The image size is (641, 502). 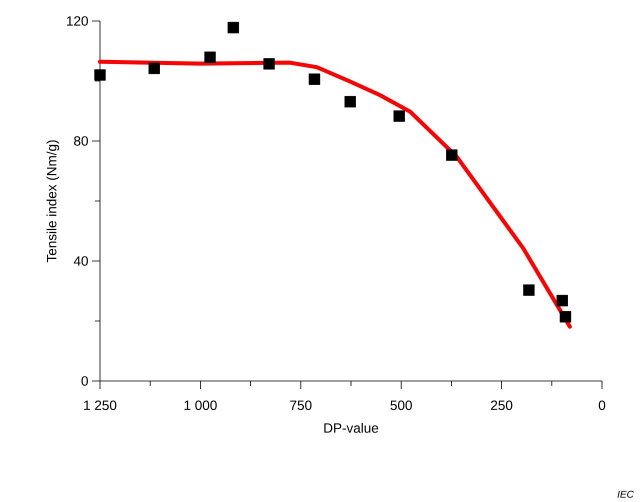 What do you see at coordinates (77, 21) in the screenshot?
I see `y-tick-label: 120` at bounding box center [77, 21].